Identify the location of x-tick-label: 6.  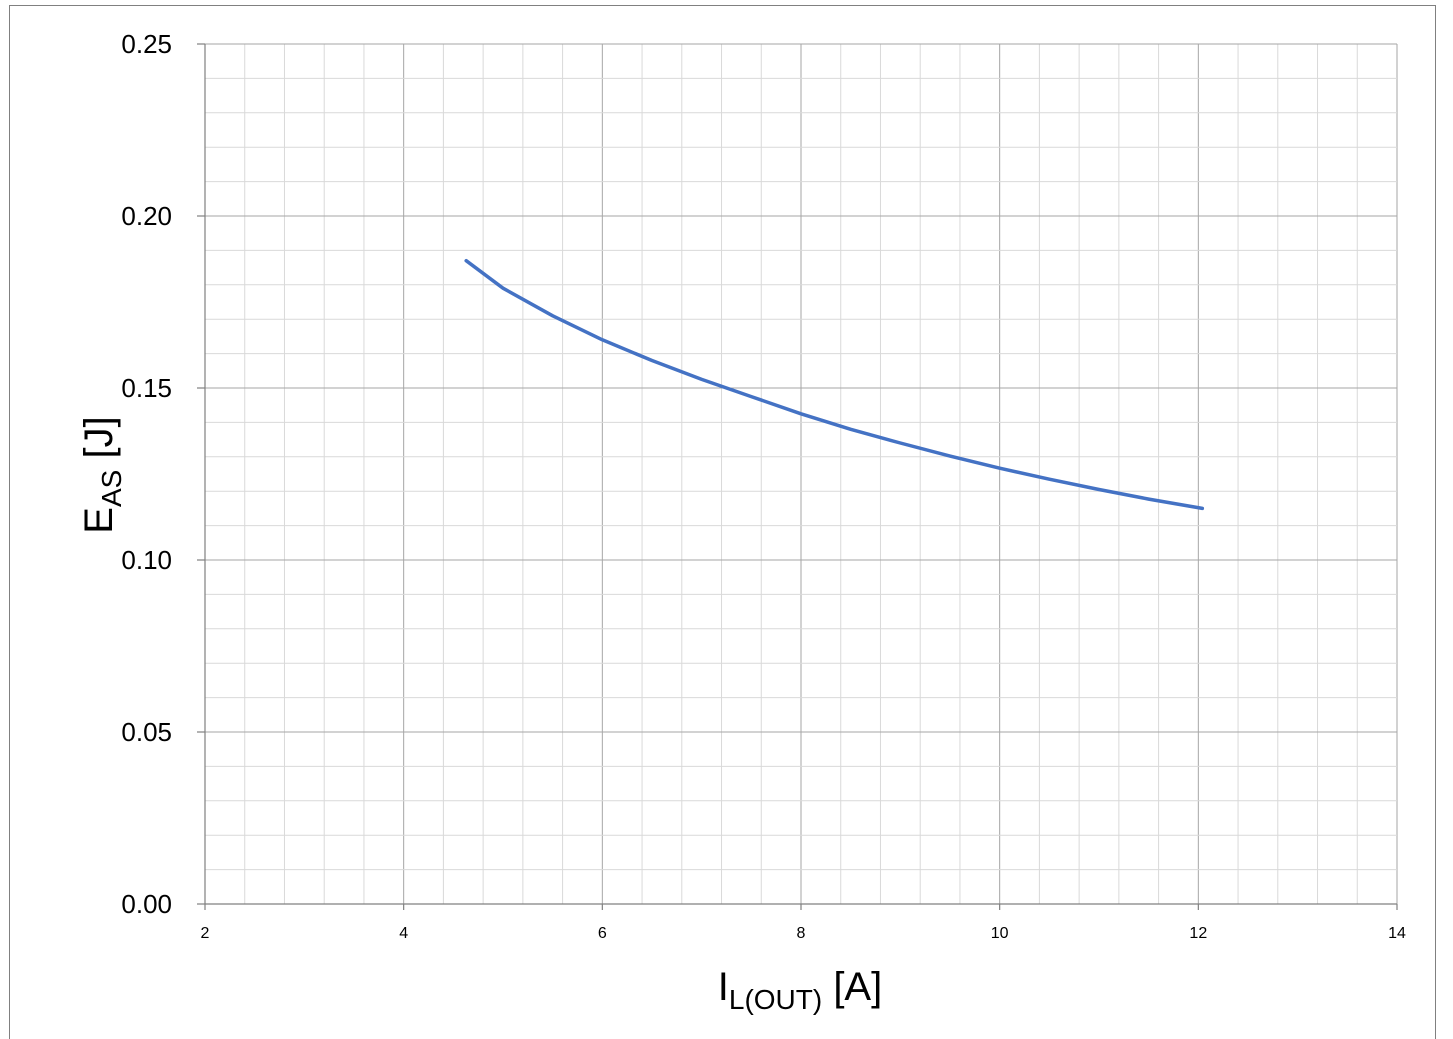
(602, 933).